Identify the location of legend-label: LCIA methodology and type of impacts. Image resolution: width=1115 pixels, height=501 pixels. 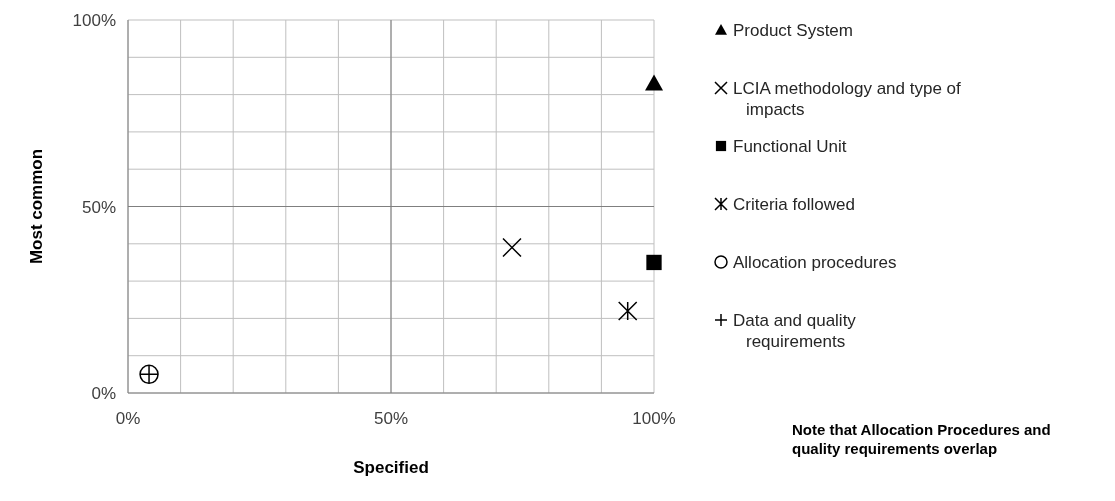
(847, 99).